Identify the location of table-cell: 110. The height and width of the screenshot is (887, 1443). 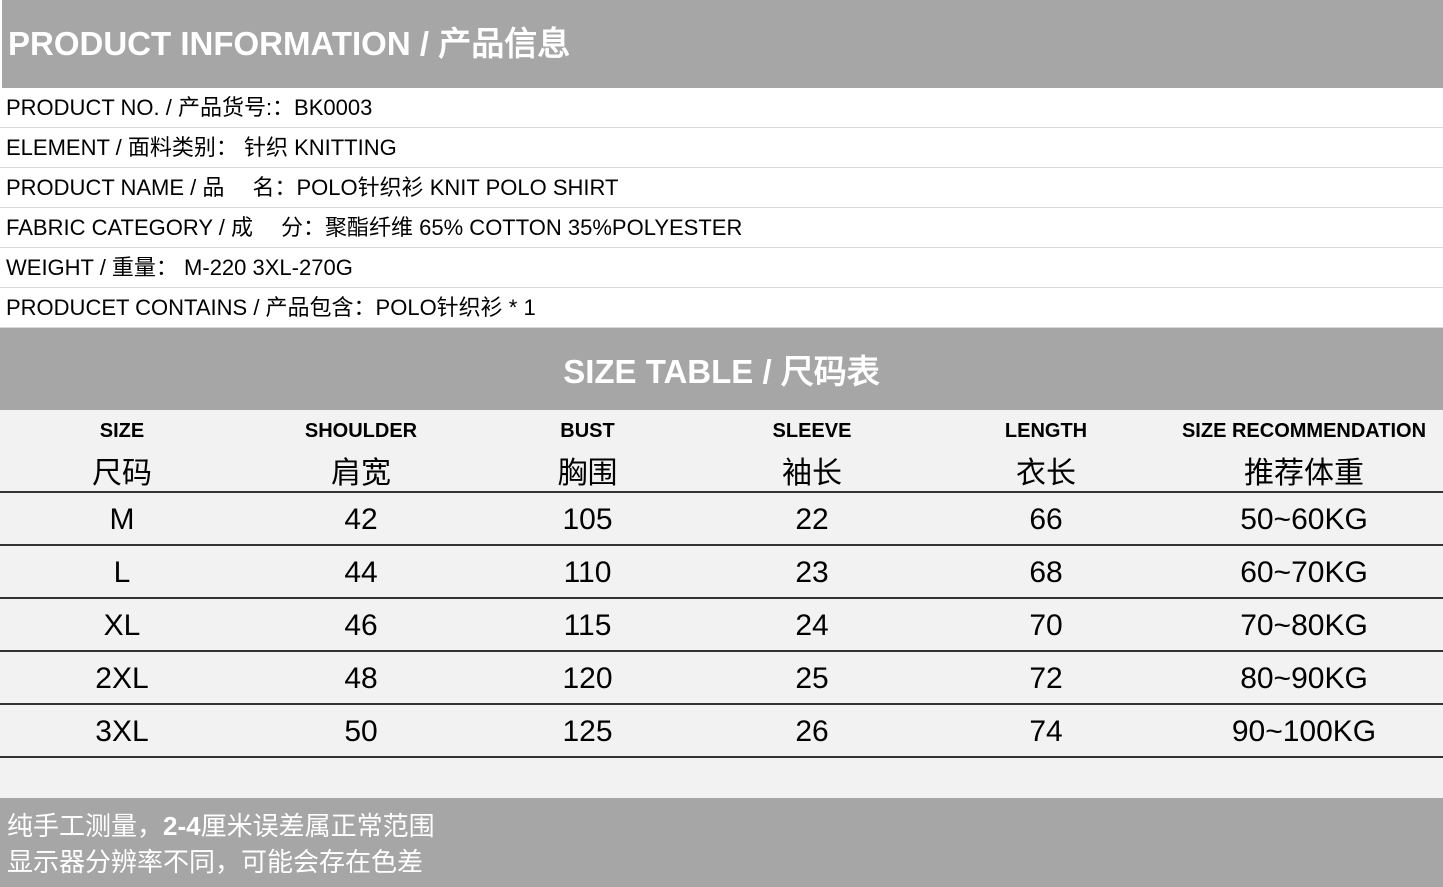
(587, 572).